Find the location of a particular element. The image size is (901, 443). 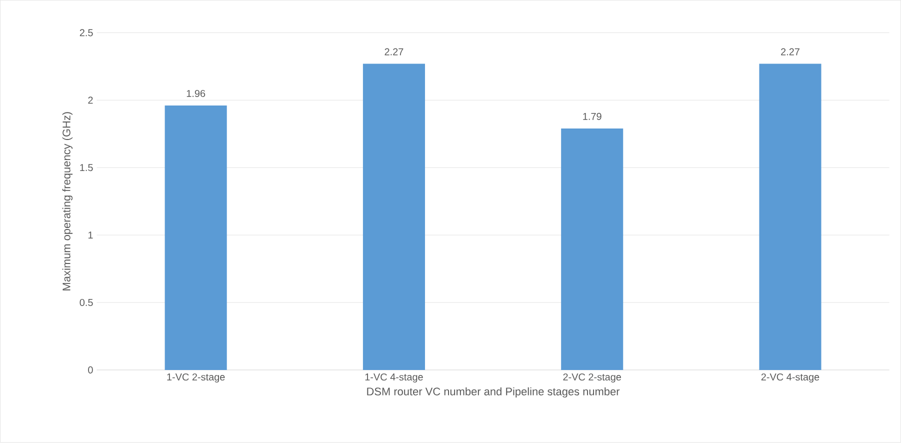

x-tick-label: 1-VC 4-stage is located at coordinates (394, 378).